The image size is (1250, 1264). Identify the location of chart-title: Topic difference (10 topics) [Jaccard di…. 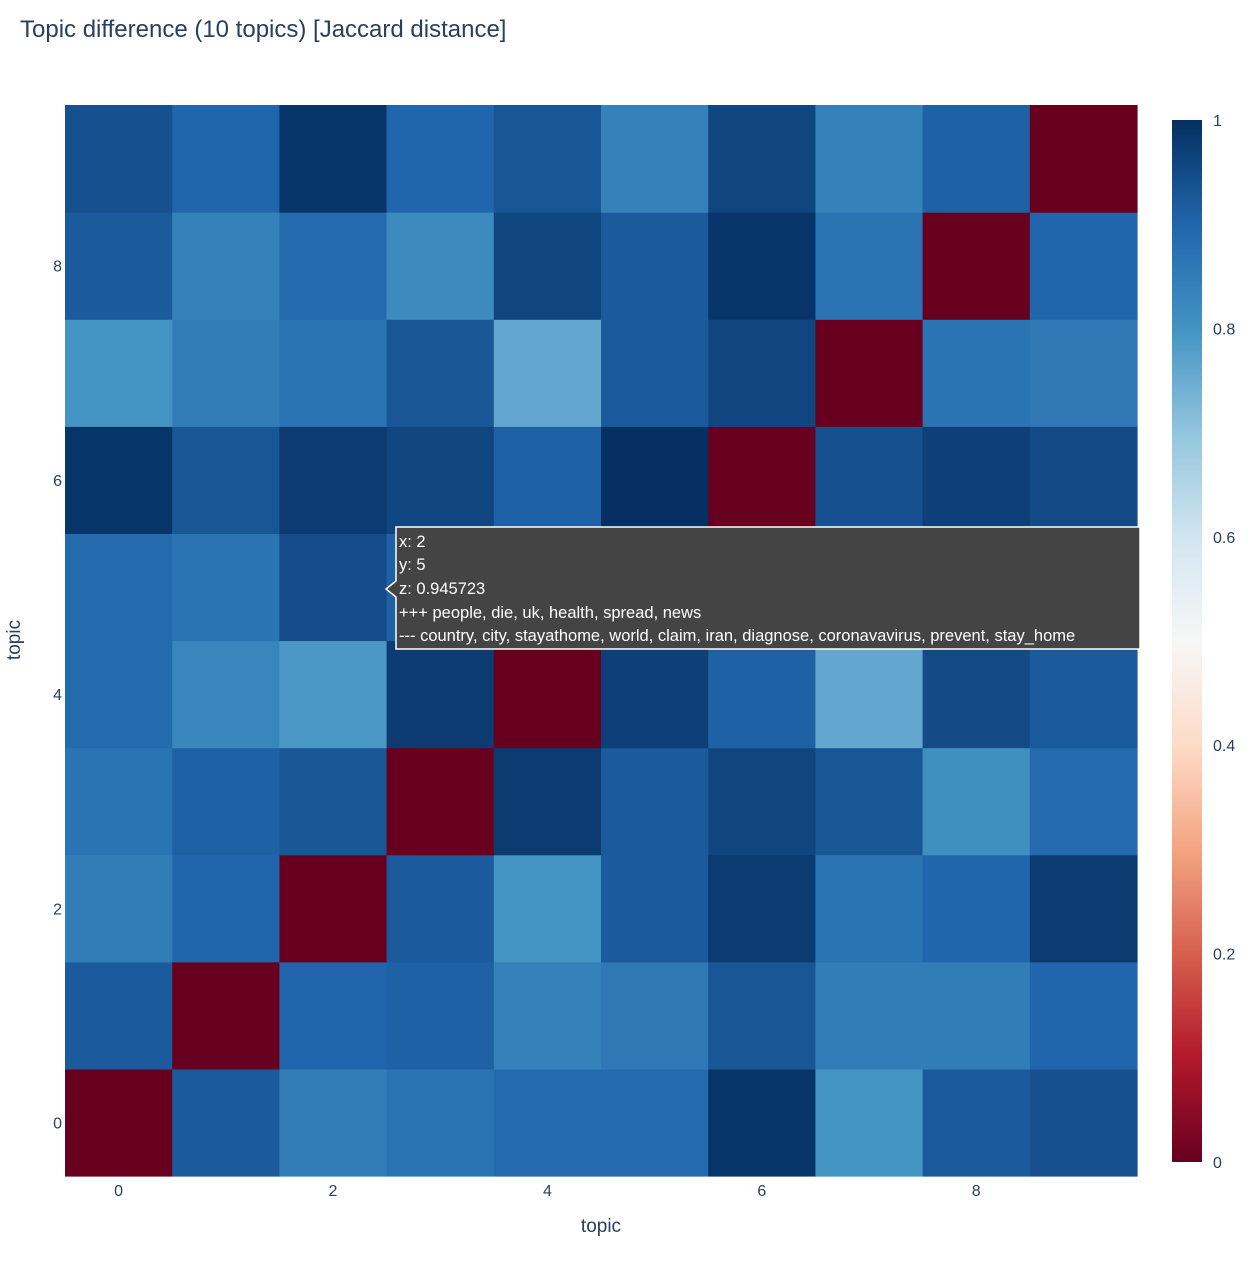
(263, 29).